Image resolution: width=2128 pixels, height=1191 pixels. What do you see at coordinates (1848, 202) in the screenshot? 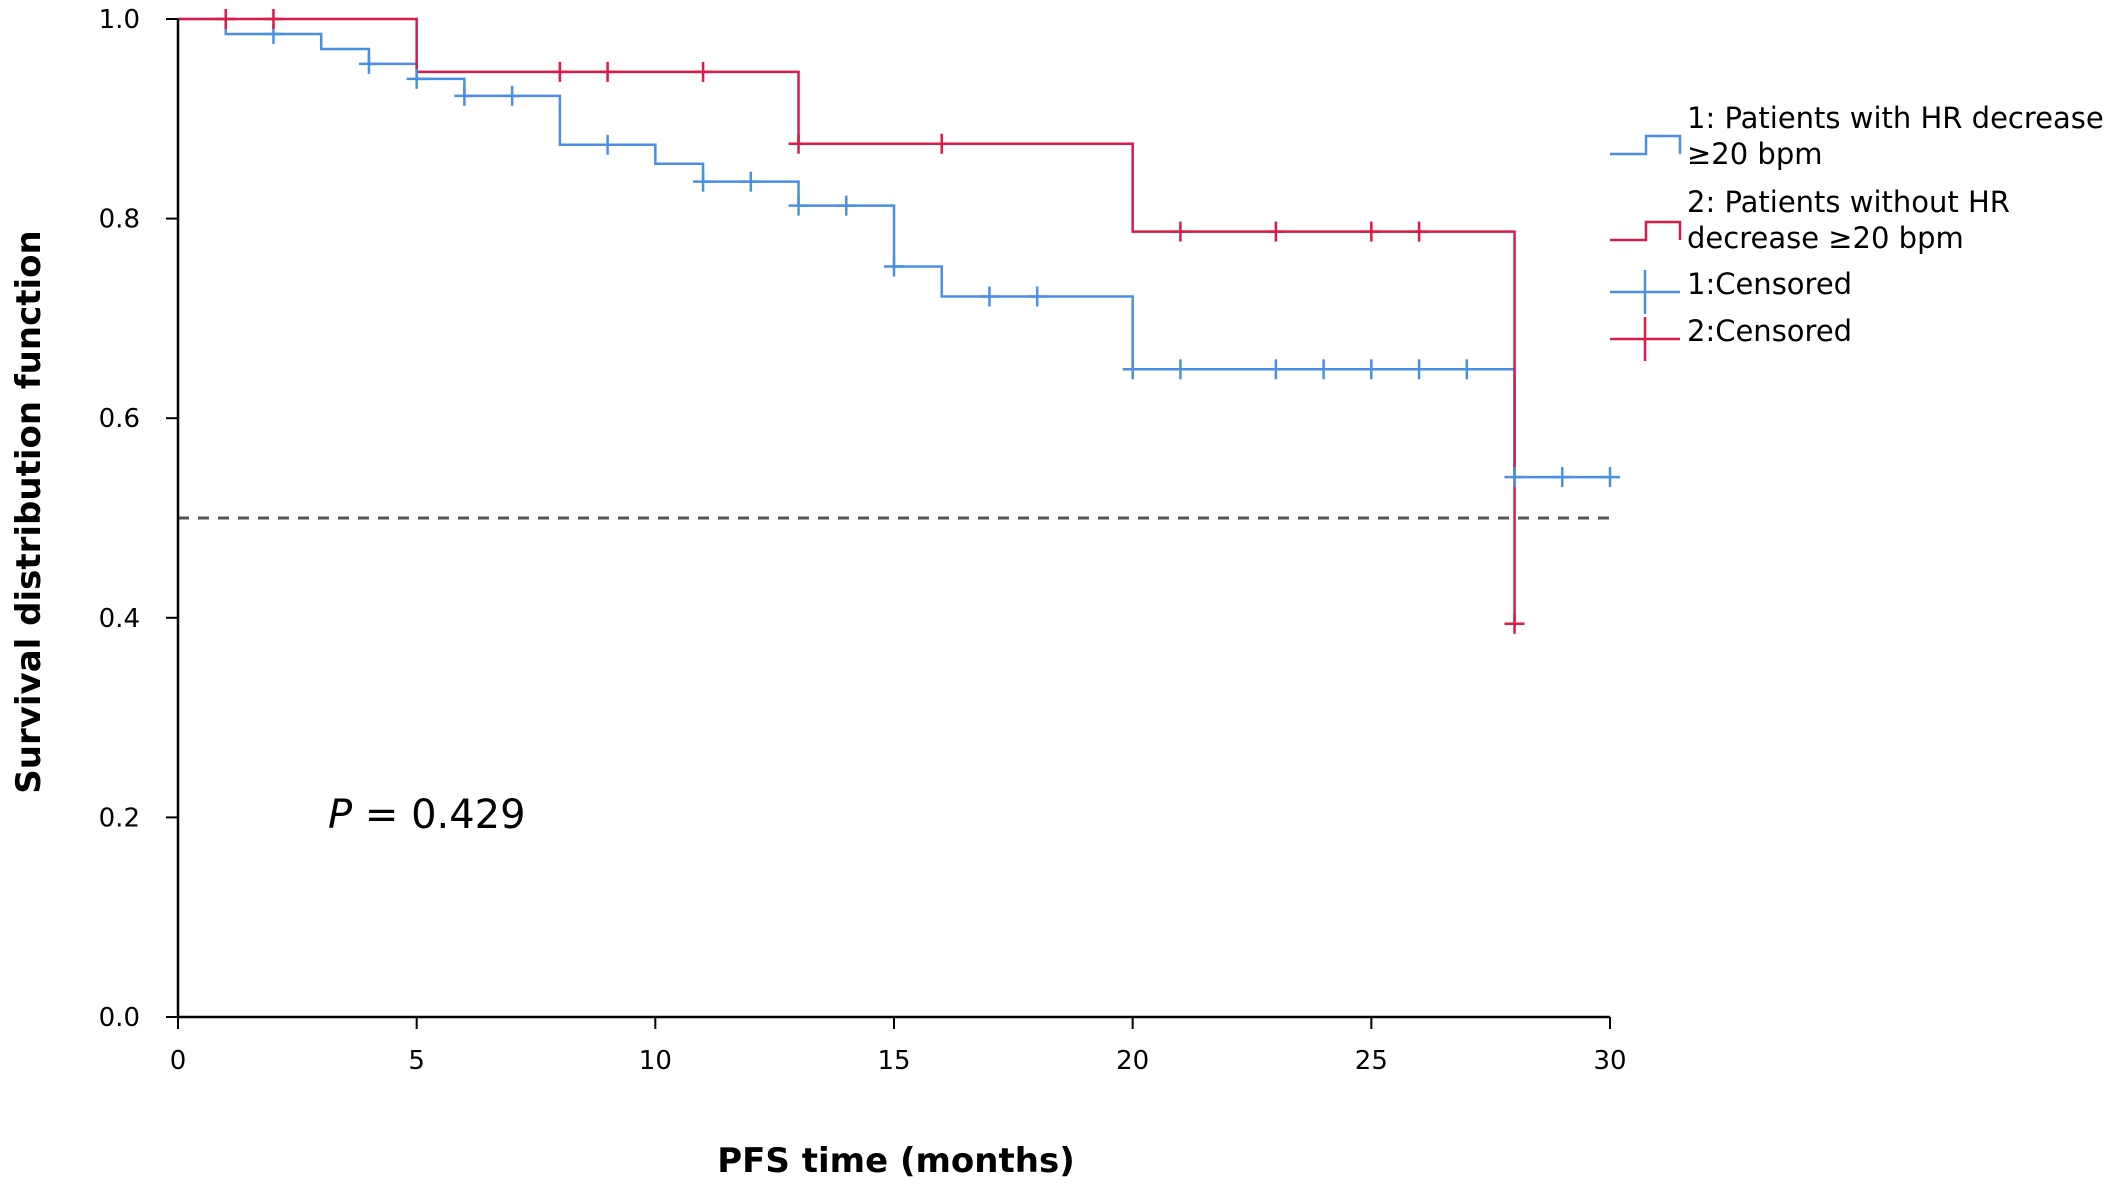
I see `legend-label: 2: Patients without HR` at bounding box center [1848, 202].